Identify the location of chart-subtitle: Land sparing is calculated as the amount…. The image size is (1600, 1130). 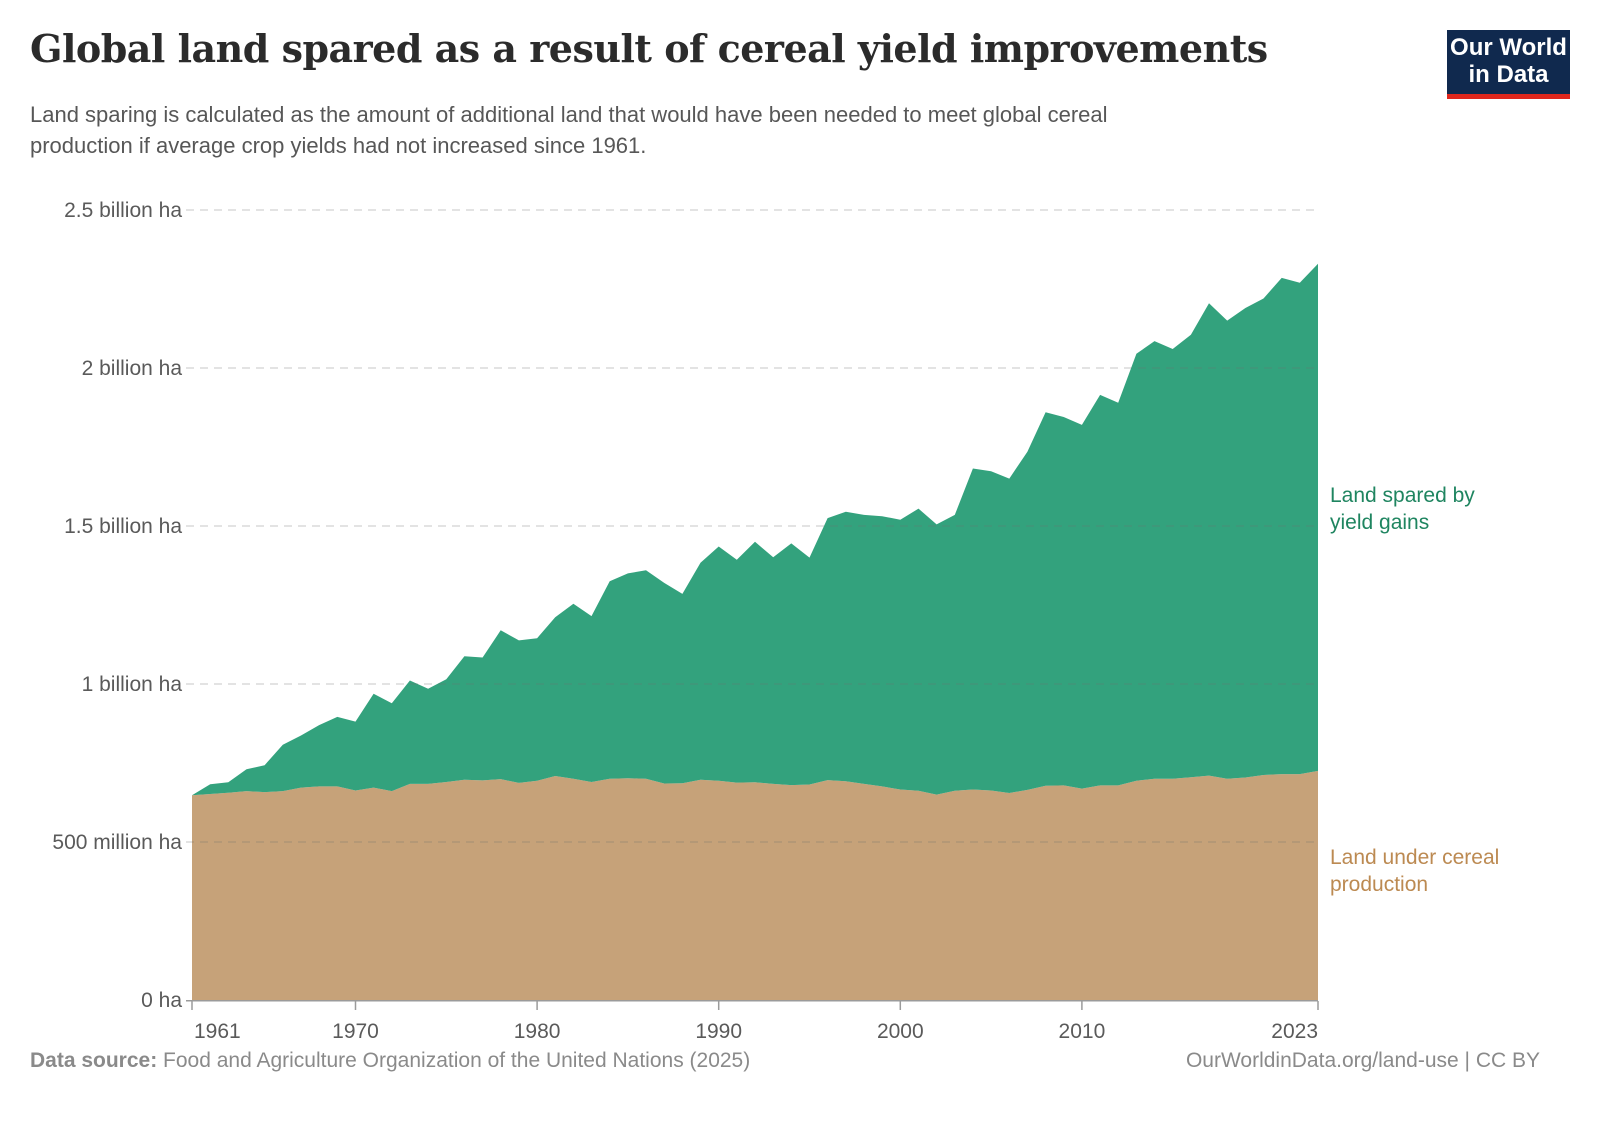
(569, 130).